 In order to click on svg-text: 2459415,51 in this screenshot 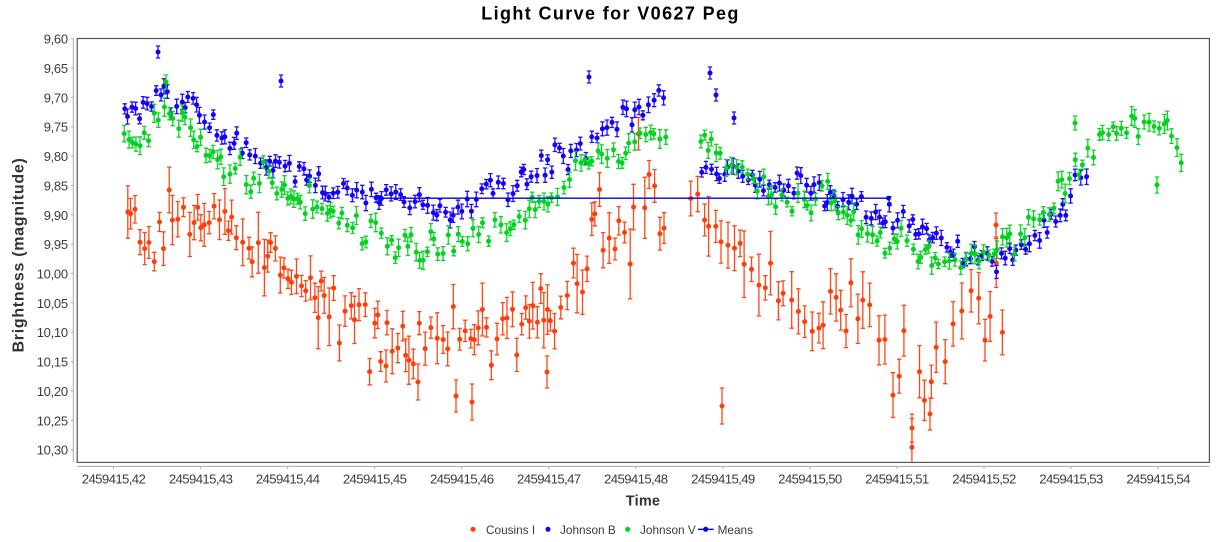, I will do `click(897, 478)`.